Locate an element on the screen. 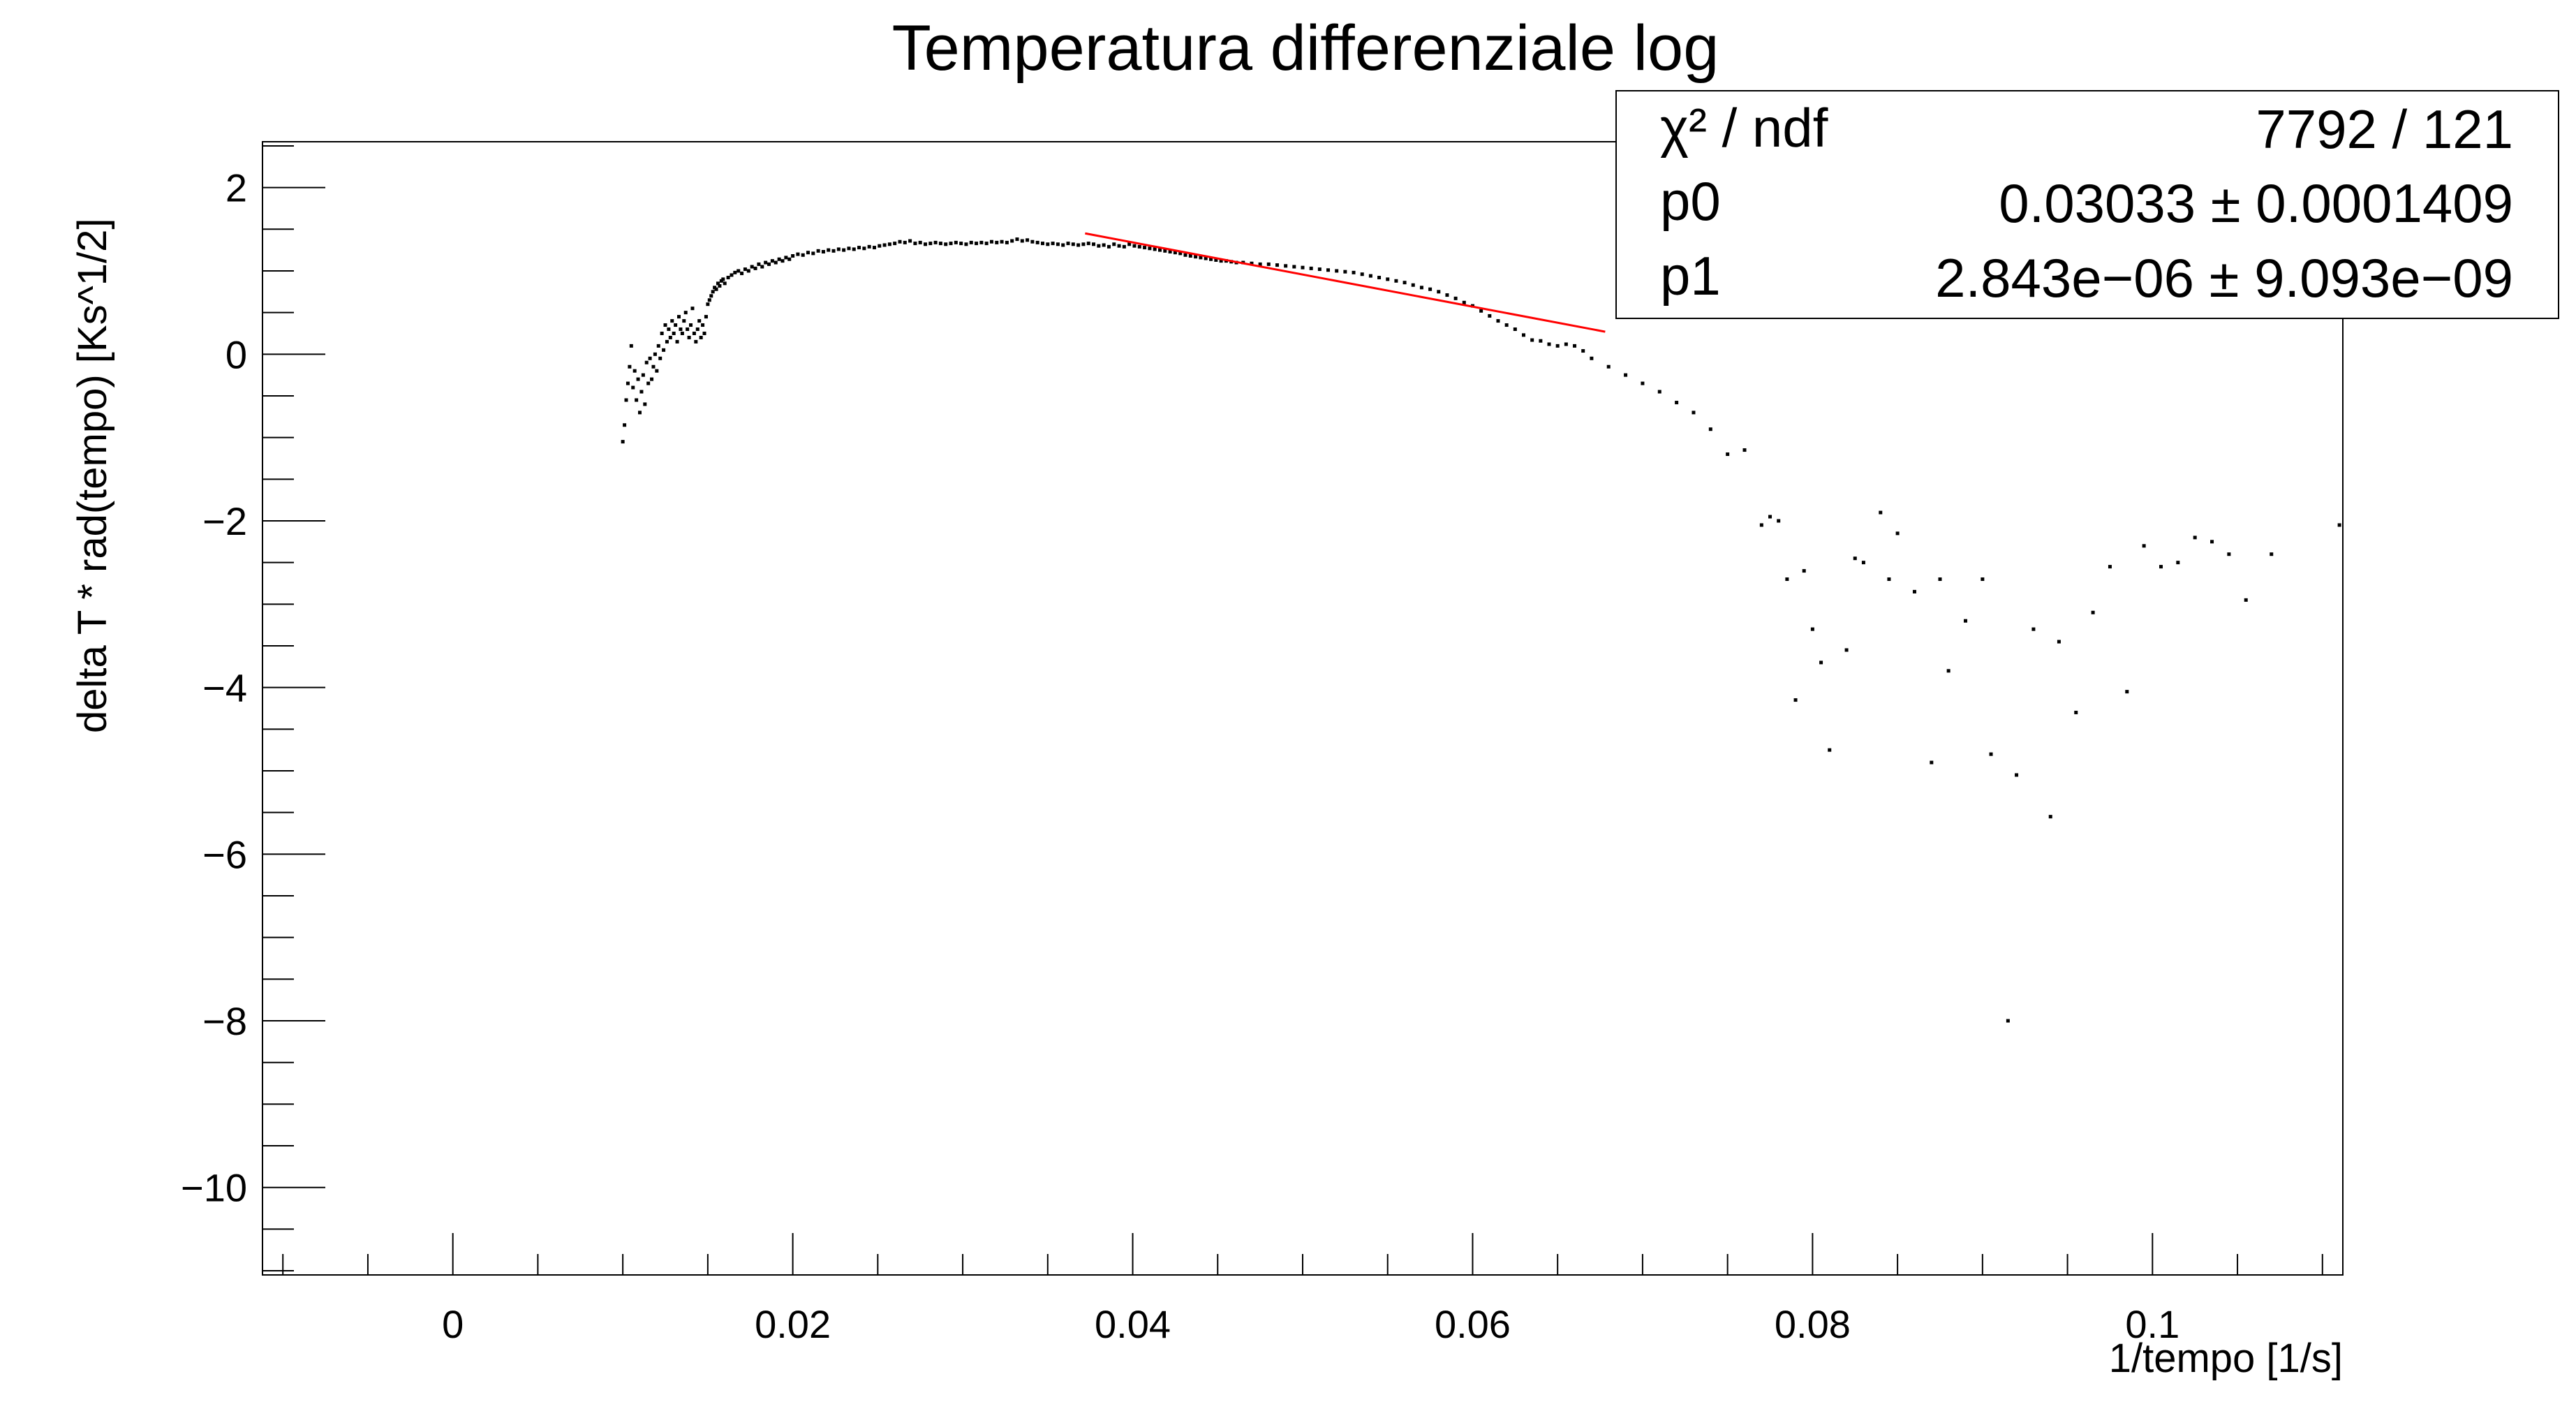 The image size is (2576, 1402). x-axis-ticks is located at coordinates (1302, 1254).